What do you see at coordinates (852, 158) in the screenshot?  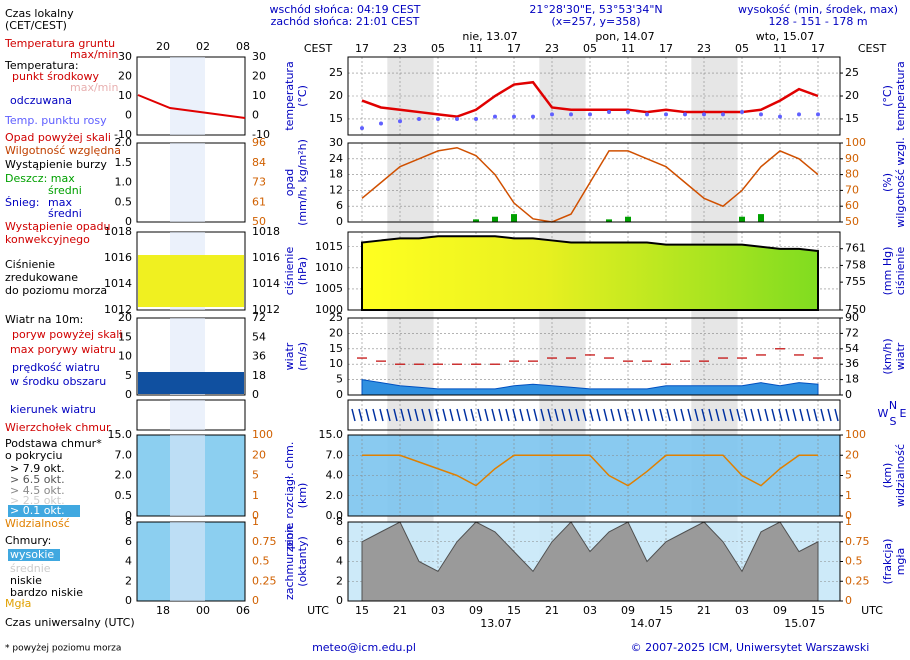 I see `y2-tick-label: 90` at bounding box center [852, 158].